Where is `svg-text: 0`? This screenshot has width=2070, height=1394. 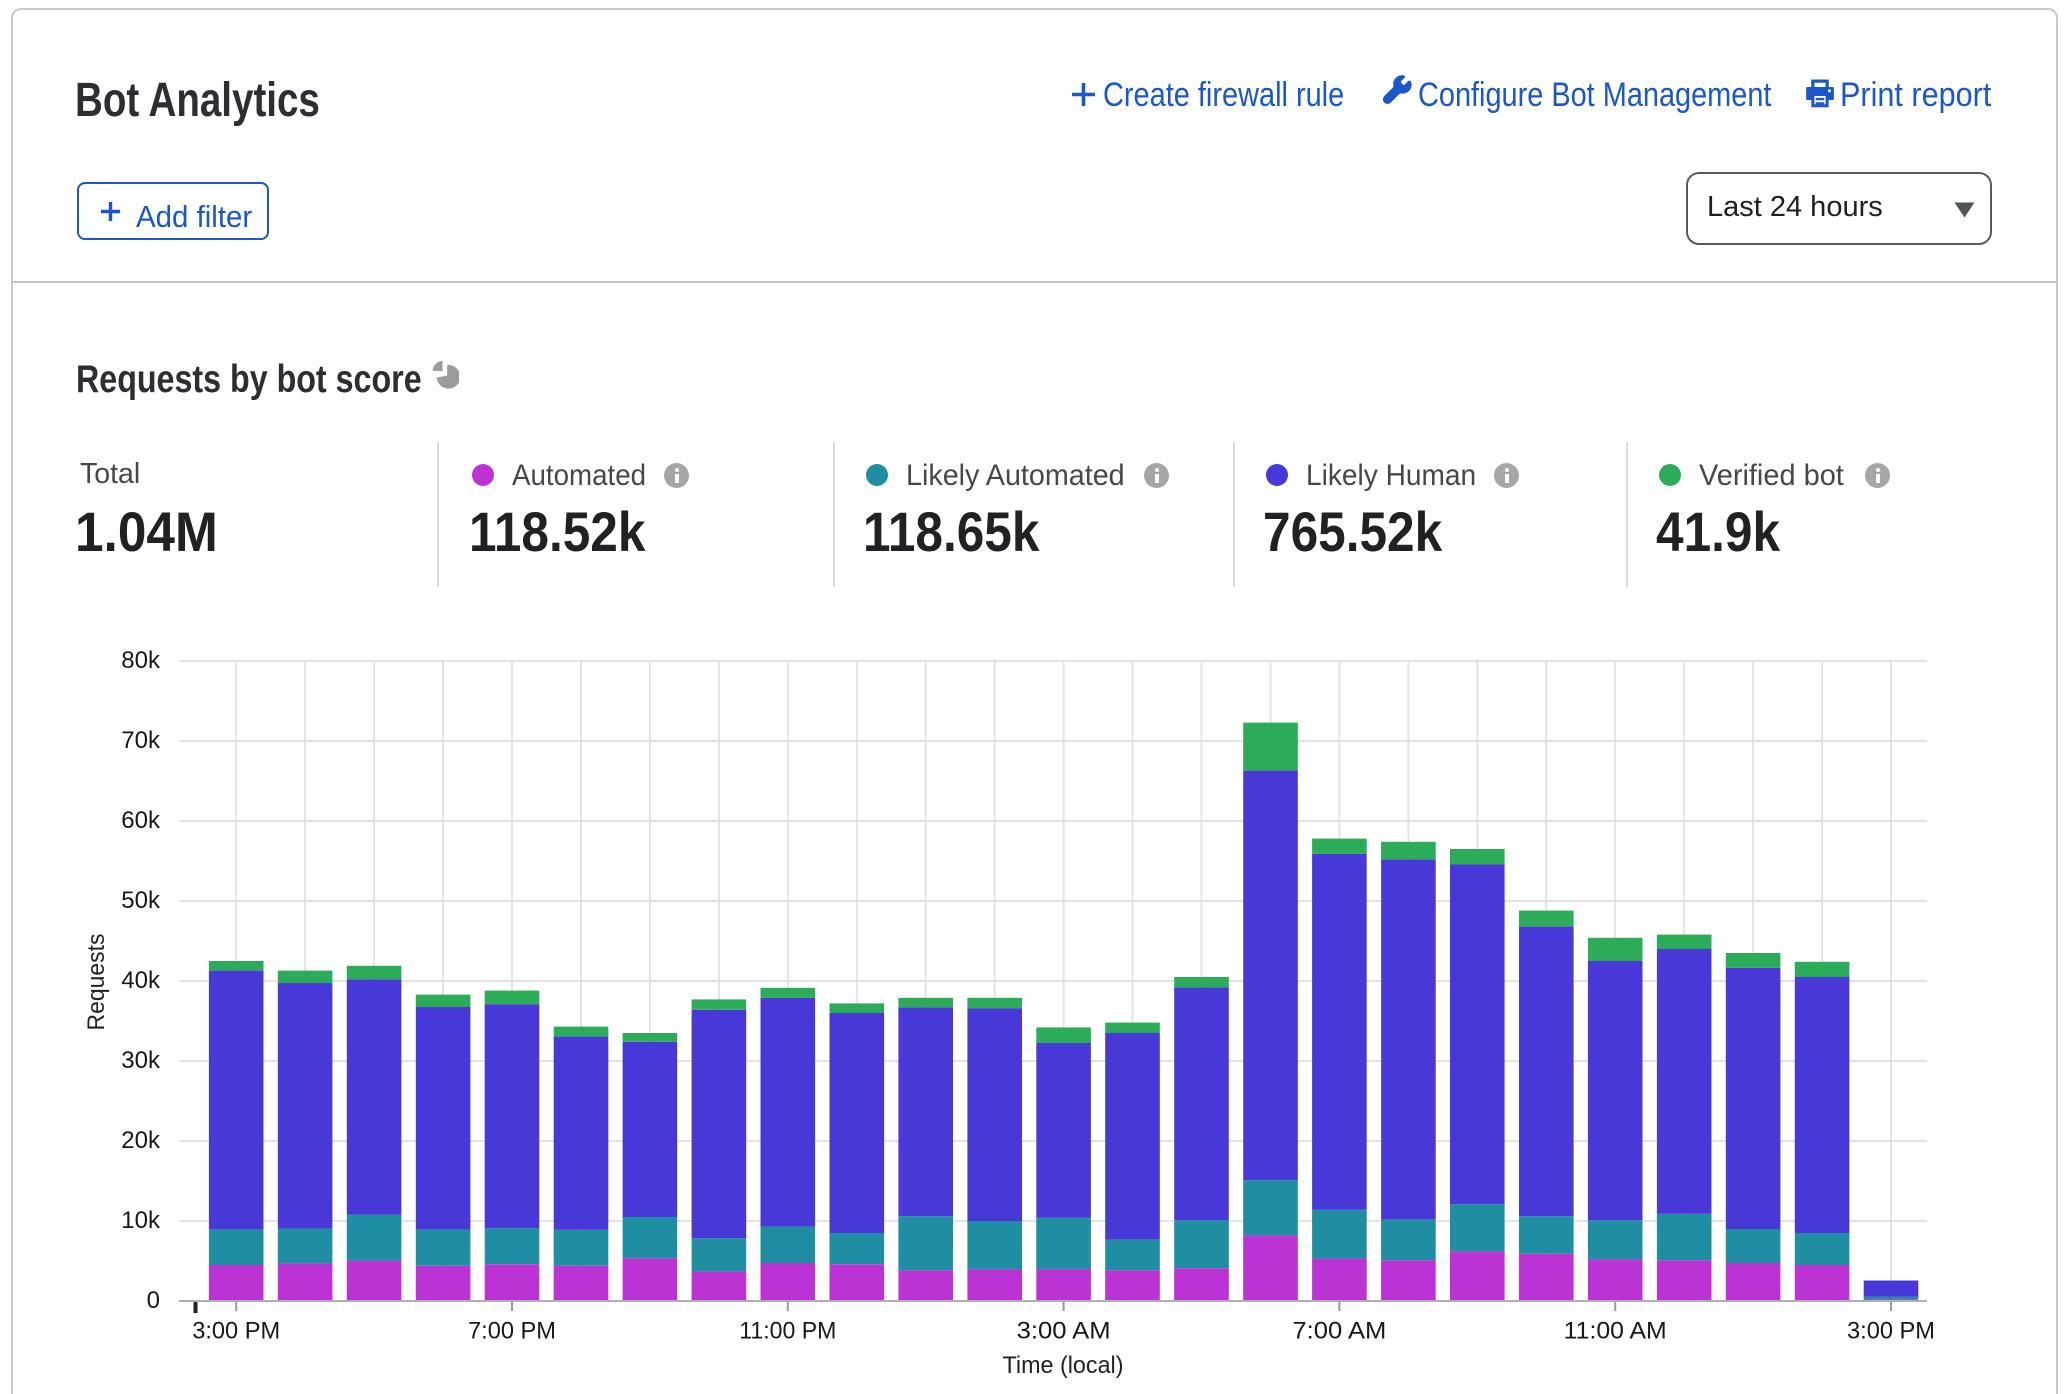
svg-text: 0 is located at coordinates (153, 1300).